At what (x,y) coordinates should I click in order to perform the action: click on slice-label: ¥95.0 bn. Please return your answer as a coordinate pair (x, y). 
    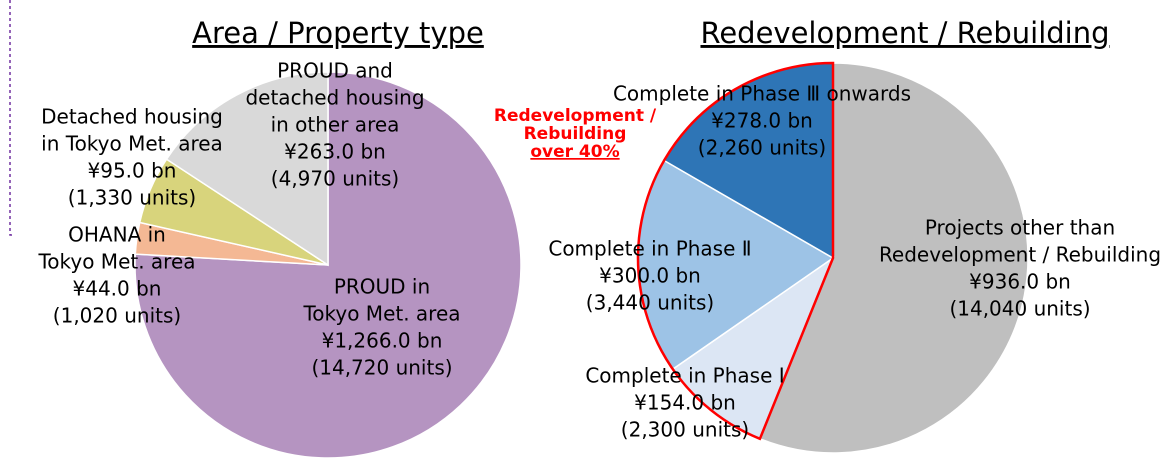
    Looking at the image, I should click on (132, 171).